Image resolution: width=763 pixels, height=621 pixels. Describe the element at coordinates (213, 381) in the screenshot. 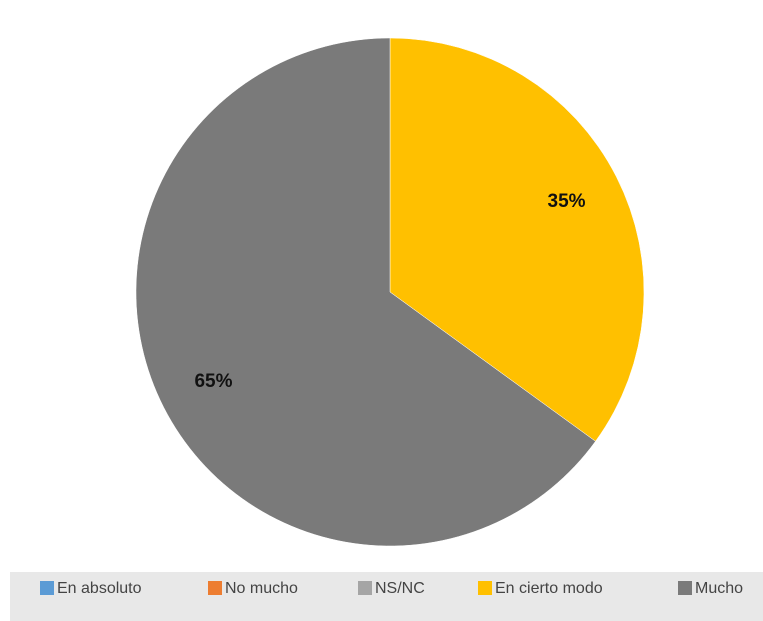

I see `data-label: 65%` at that location.